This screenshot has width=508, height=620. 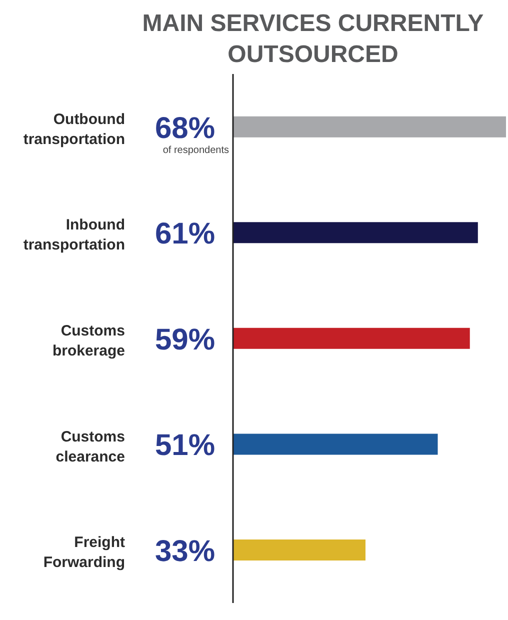 What do you see at coordinates (184, 339) in the screenshot?
I see `data-label: 59%` at bounding box center [184, 339].